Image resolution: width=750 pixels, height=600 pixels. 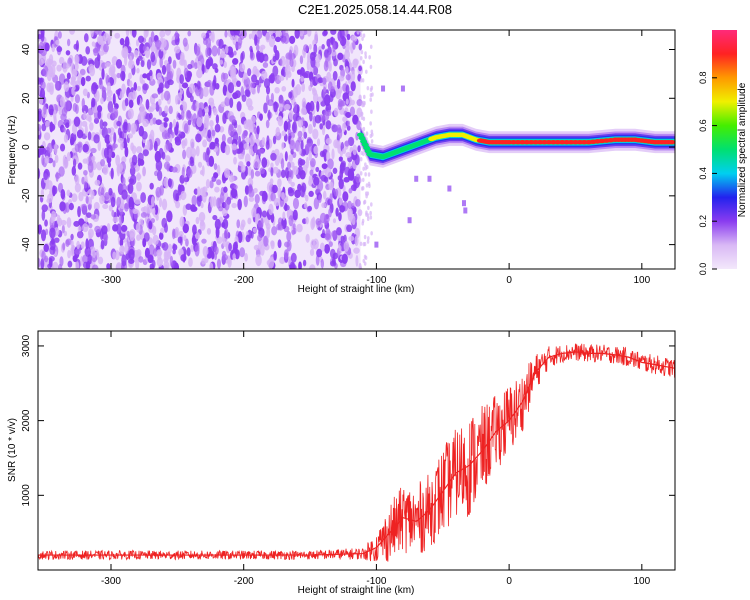 What do you see at coordinates (703, 78) in the screenshot?
I see `colorbar-tick-label: 0.8` at bounding box center [703, 78].